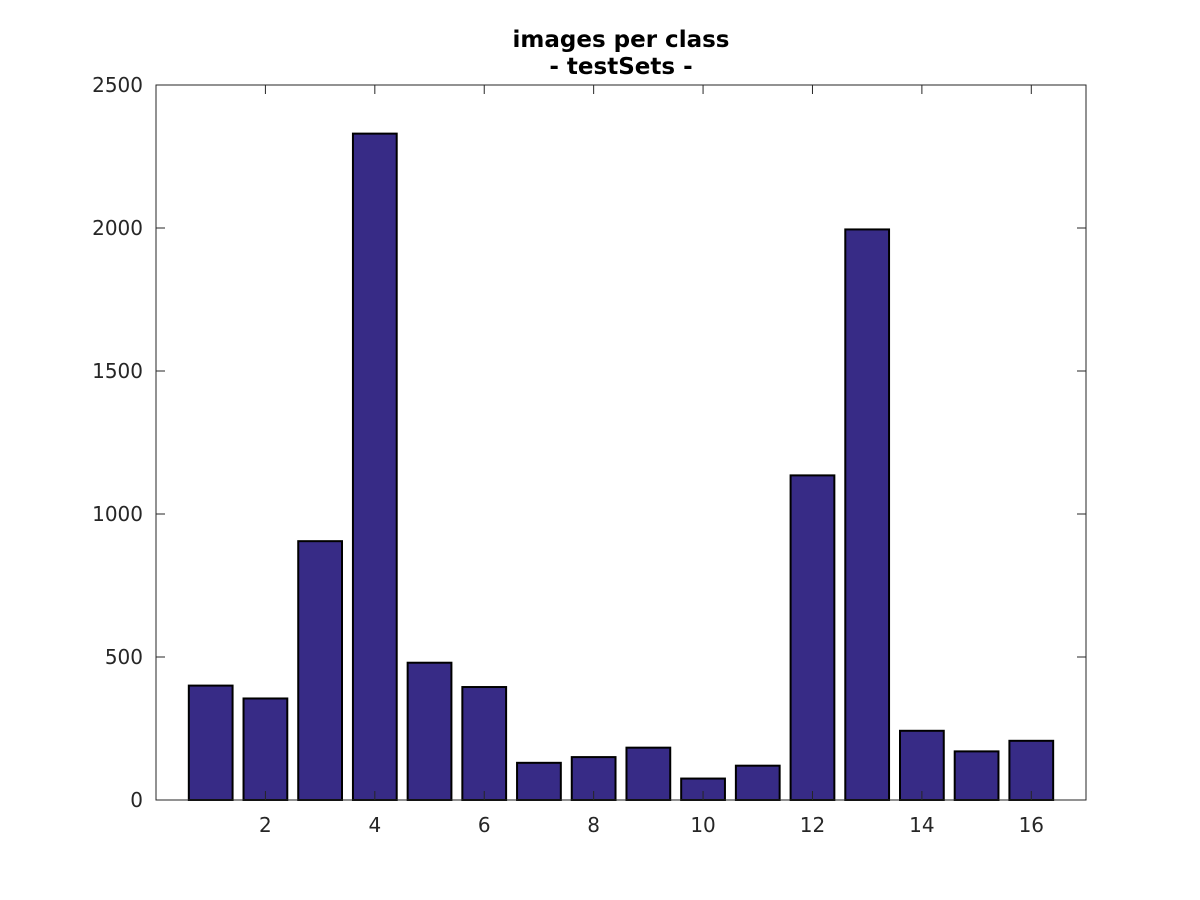 This screenshot has height=900, width=1200. Describe the element at coordinates (921, 825) in the screenshot. I see `x-tick-label-14: 14` at that location.